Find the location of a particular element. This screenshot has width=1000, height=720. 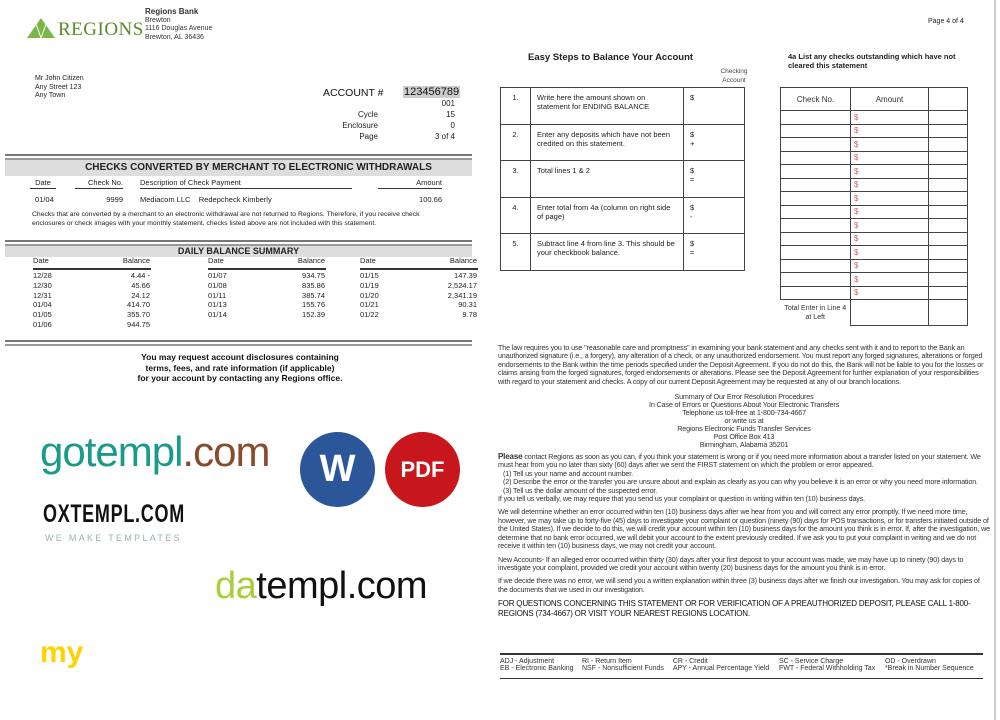

total-amount-cell is located at coordinates (889, 312).